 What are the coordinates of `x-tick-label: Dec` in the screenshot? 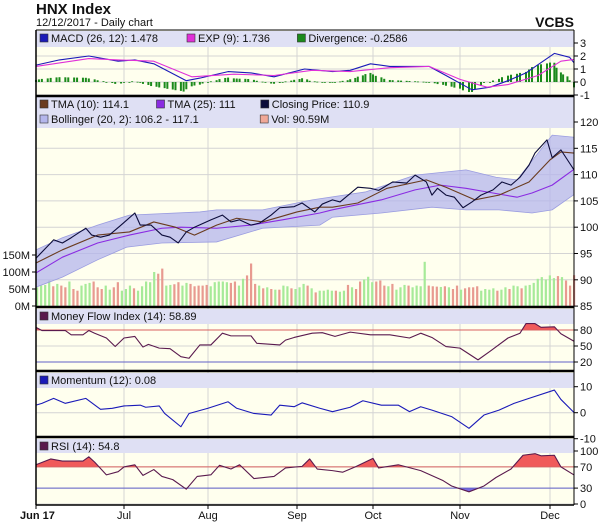 It's located at (550, 516).